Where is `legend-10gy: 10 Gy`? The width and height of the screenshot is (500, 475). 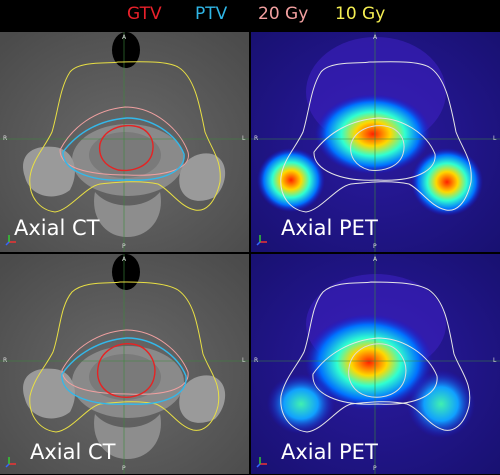 legend-10gy: 10 Gy is located at coordinates (360, 14).